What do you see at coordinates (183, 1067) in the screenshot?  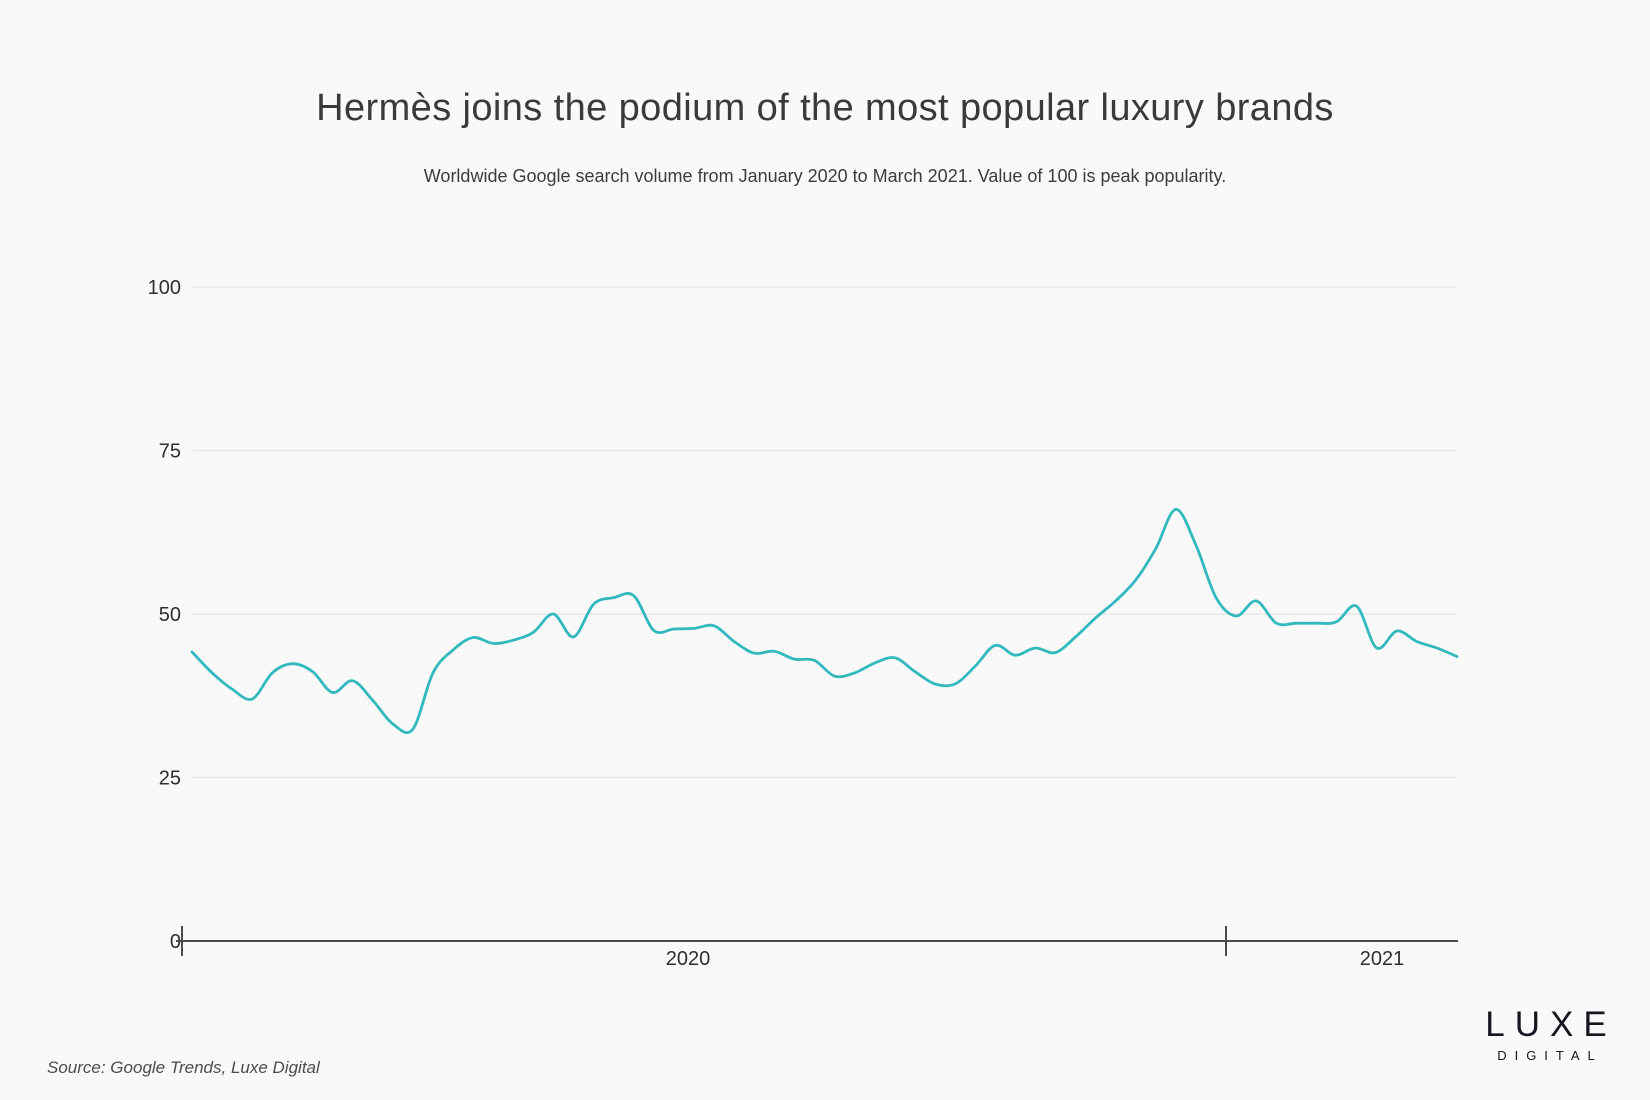 I see `source-credit: Source: Google Trends, Luxe Digital` at bounding box center [183, 1067].